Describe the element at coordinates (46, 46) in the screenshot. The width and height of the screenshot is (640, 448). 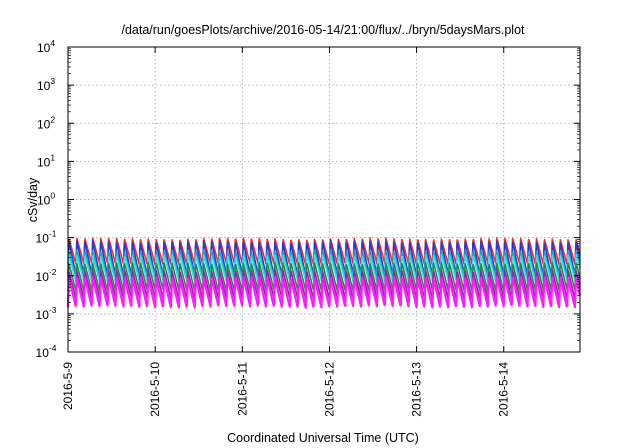
I see `y-tick-label: 10⁴` at that location.